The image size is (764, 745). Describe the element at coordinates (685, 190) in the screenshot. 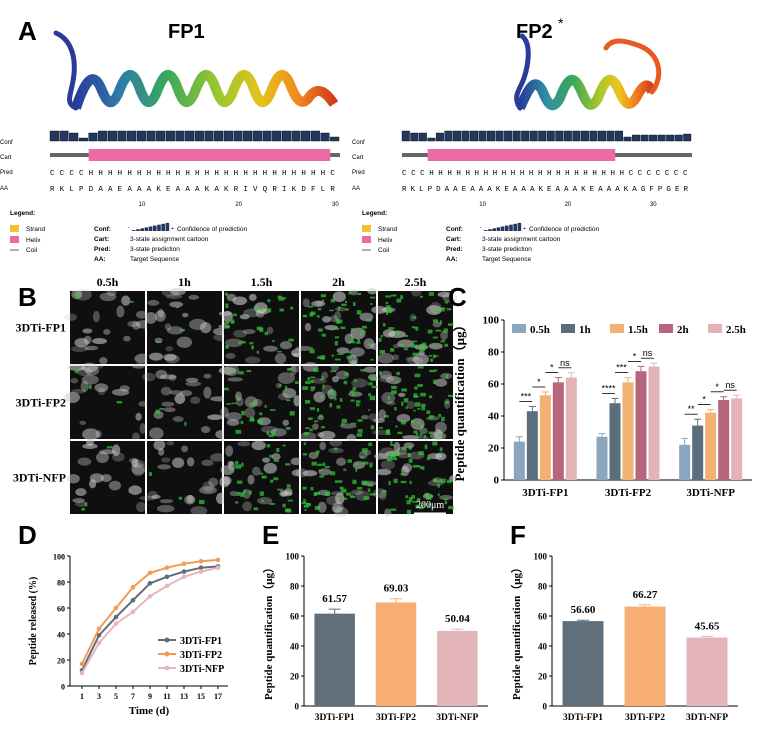

I see `aa-char: R` at that location.